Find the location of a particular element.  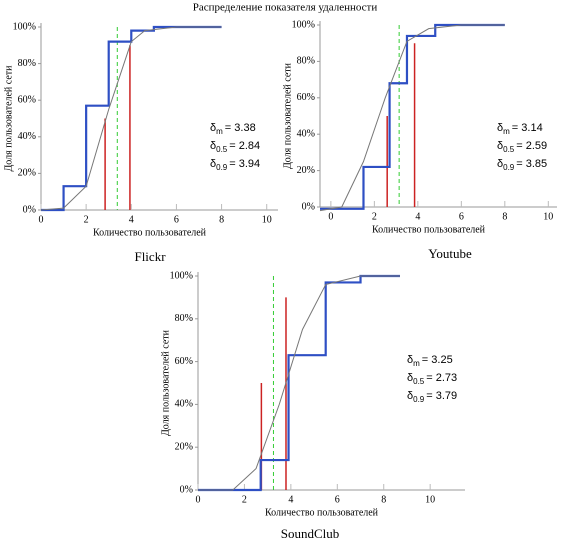

stat-label: δ0.9 = 3.79 is located at coordinates (432, 397).